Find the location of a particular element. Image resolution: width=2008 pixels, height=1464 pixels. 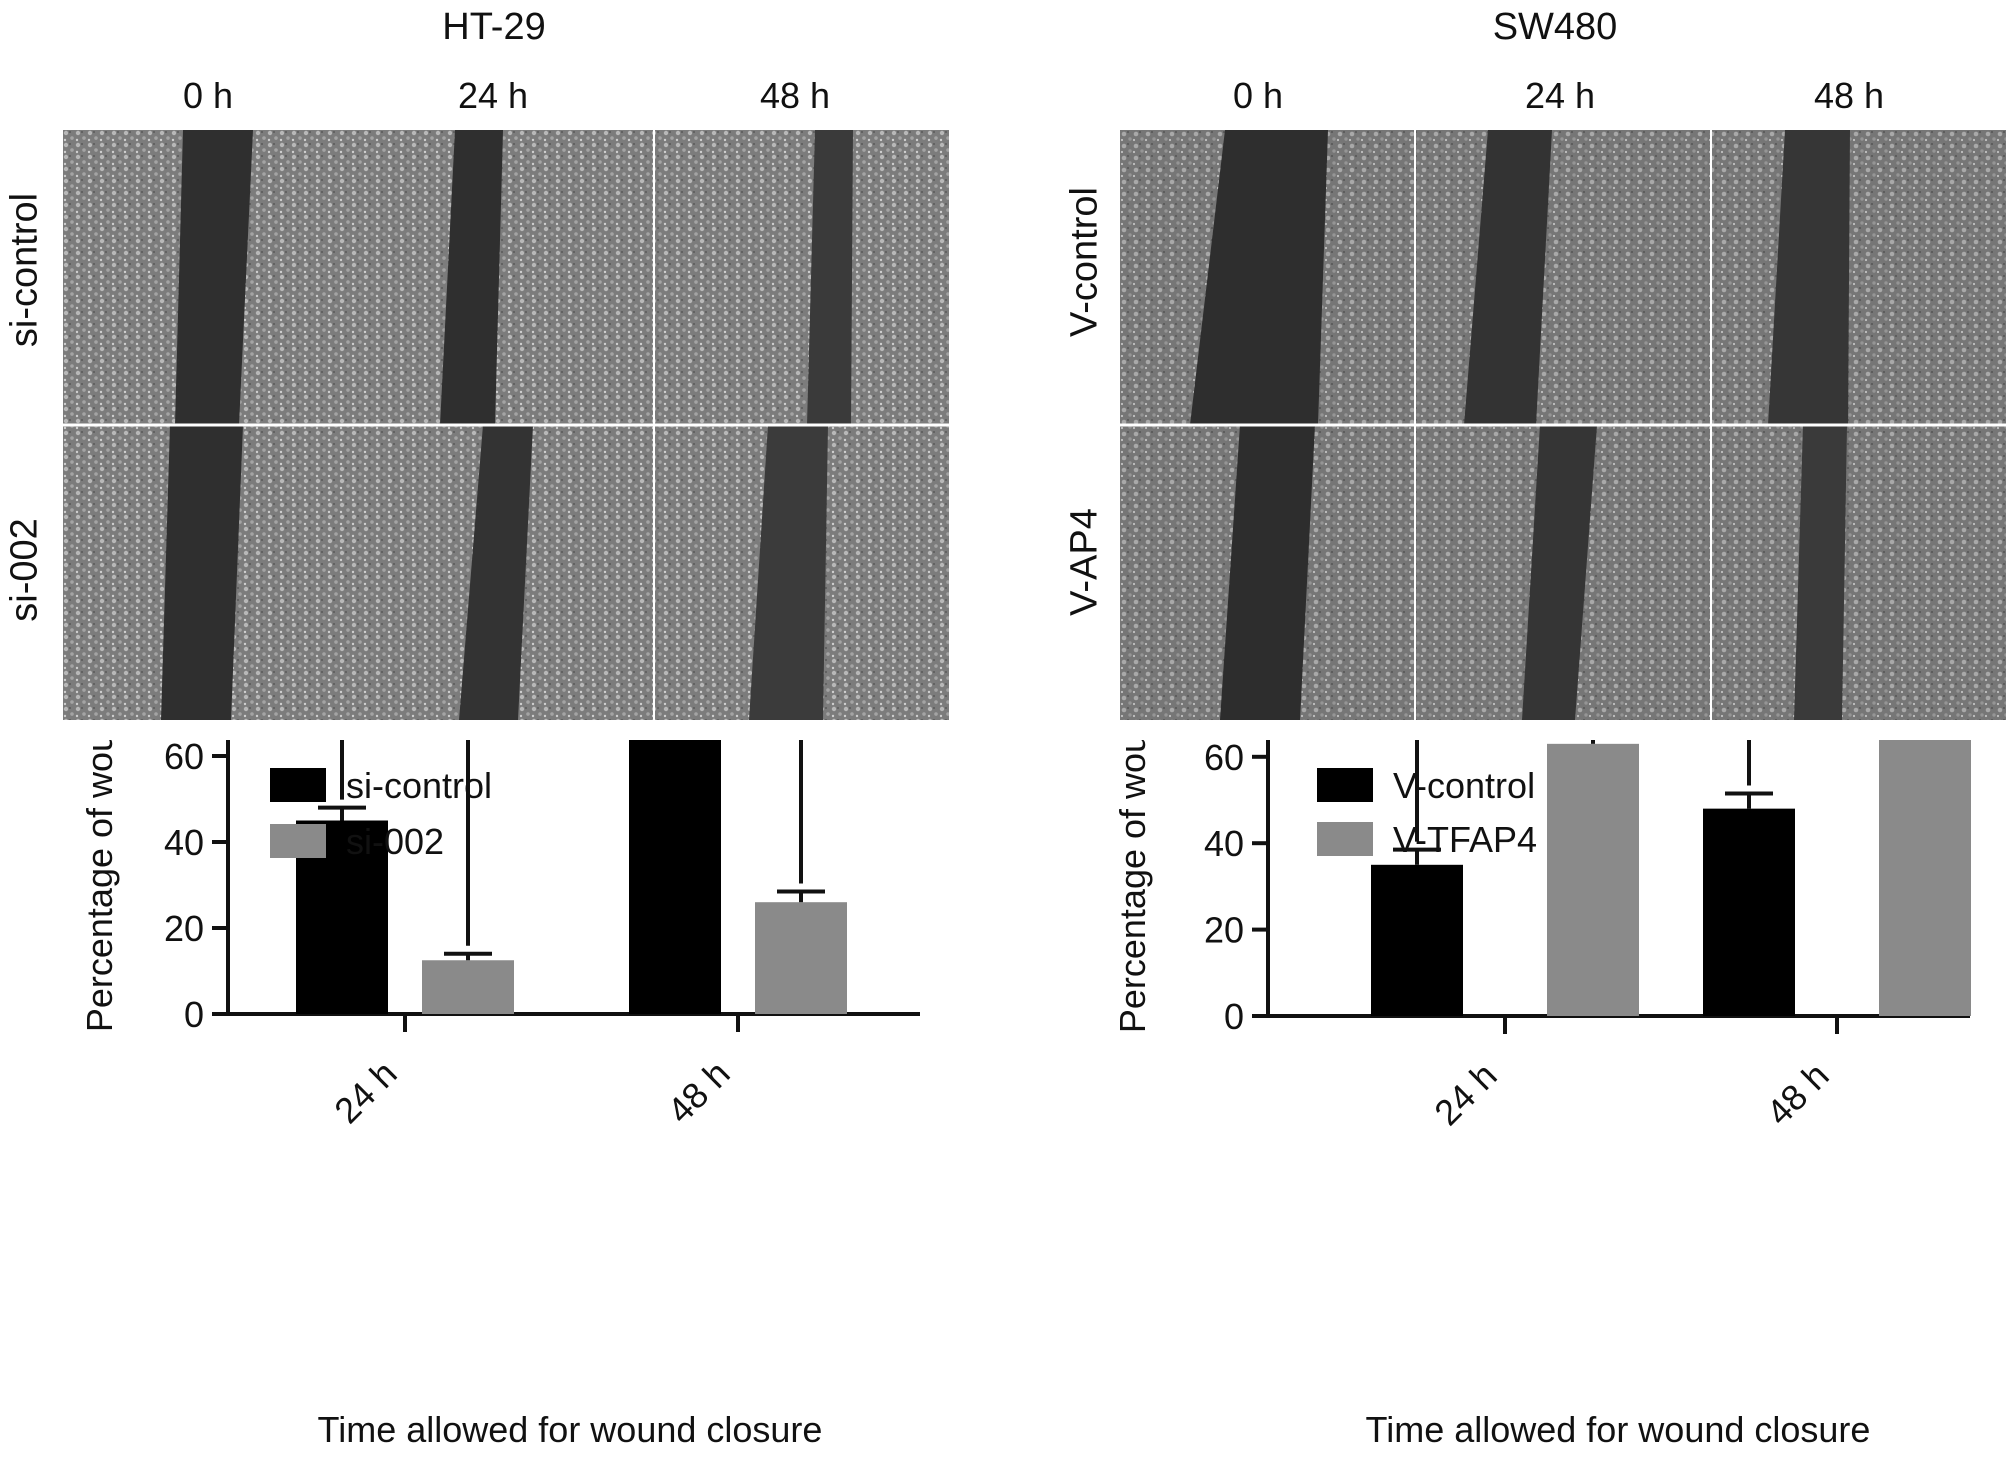

col-label-left-48h: 48 h is located at coordinates (795, 95).